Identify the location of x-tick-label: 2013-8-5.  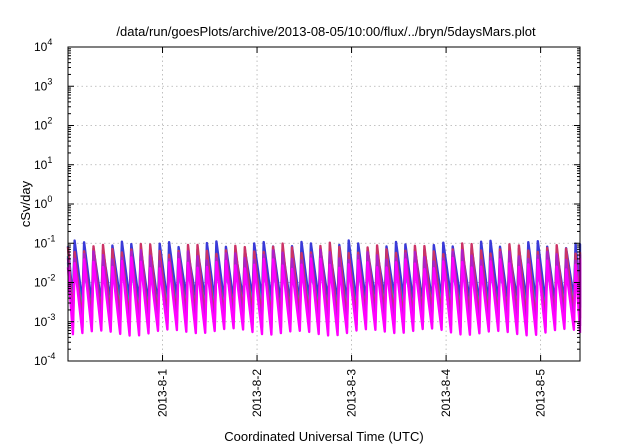
(541, 393).